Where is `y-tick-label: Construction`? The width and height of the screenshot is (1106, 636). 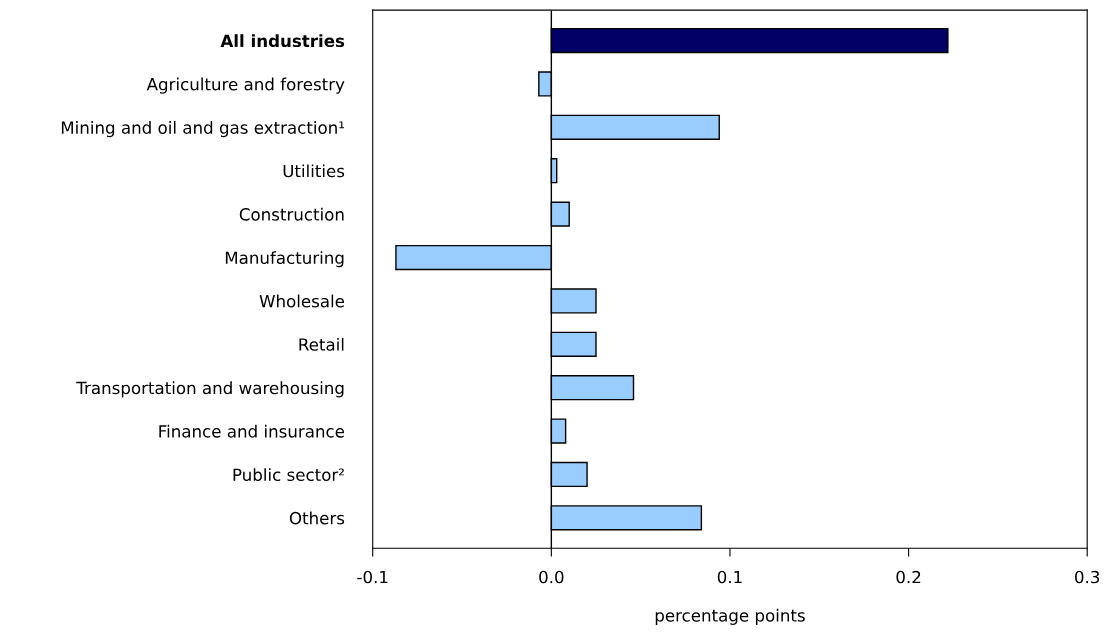
y-tick-label: Construction is located at coordinates (291, 214).